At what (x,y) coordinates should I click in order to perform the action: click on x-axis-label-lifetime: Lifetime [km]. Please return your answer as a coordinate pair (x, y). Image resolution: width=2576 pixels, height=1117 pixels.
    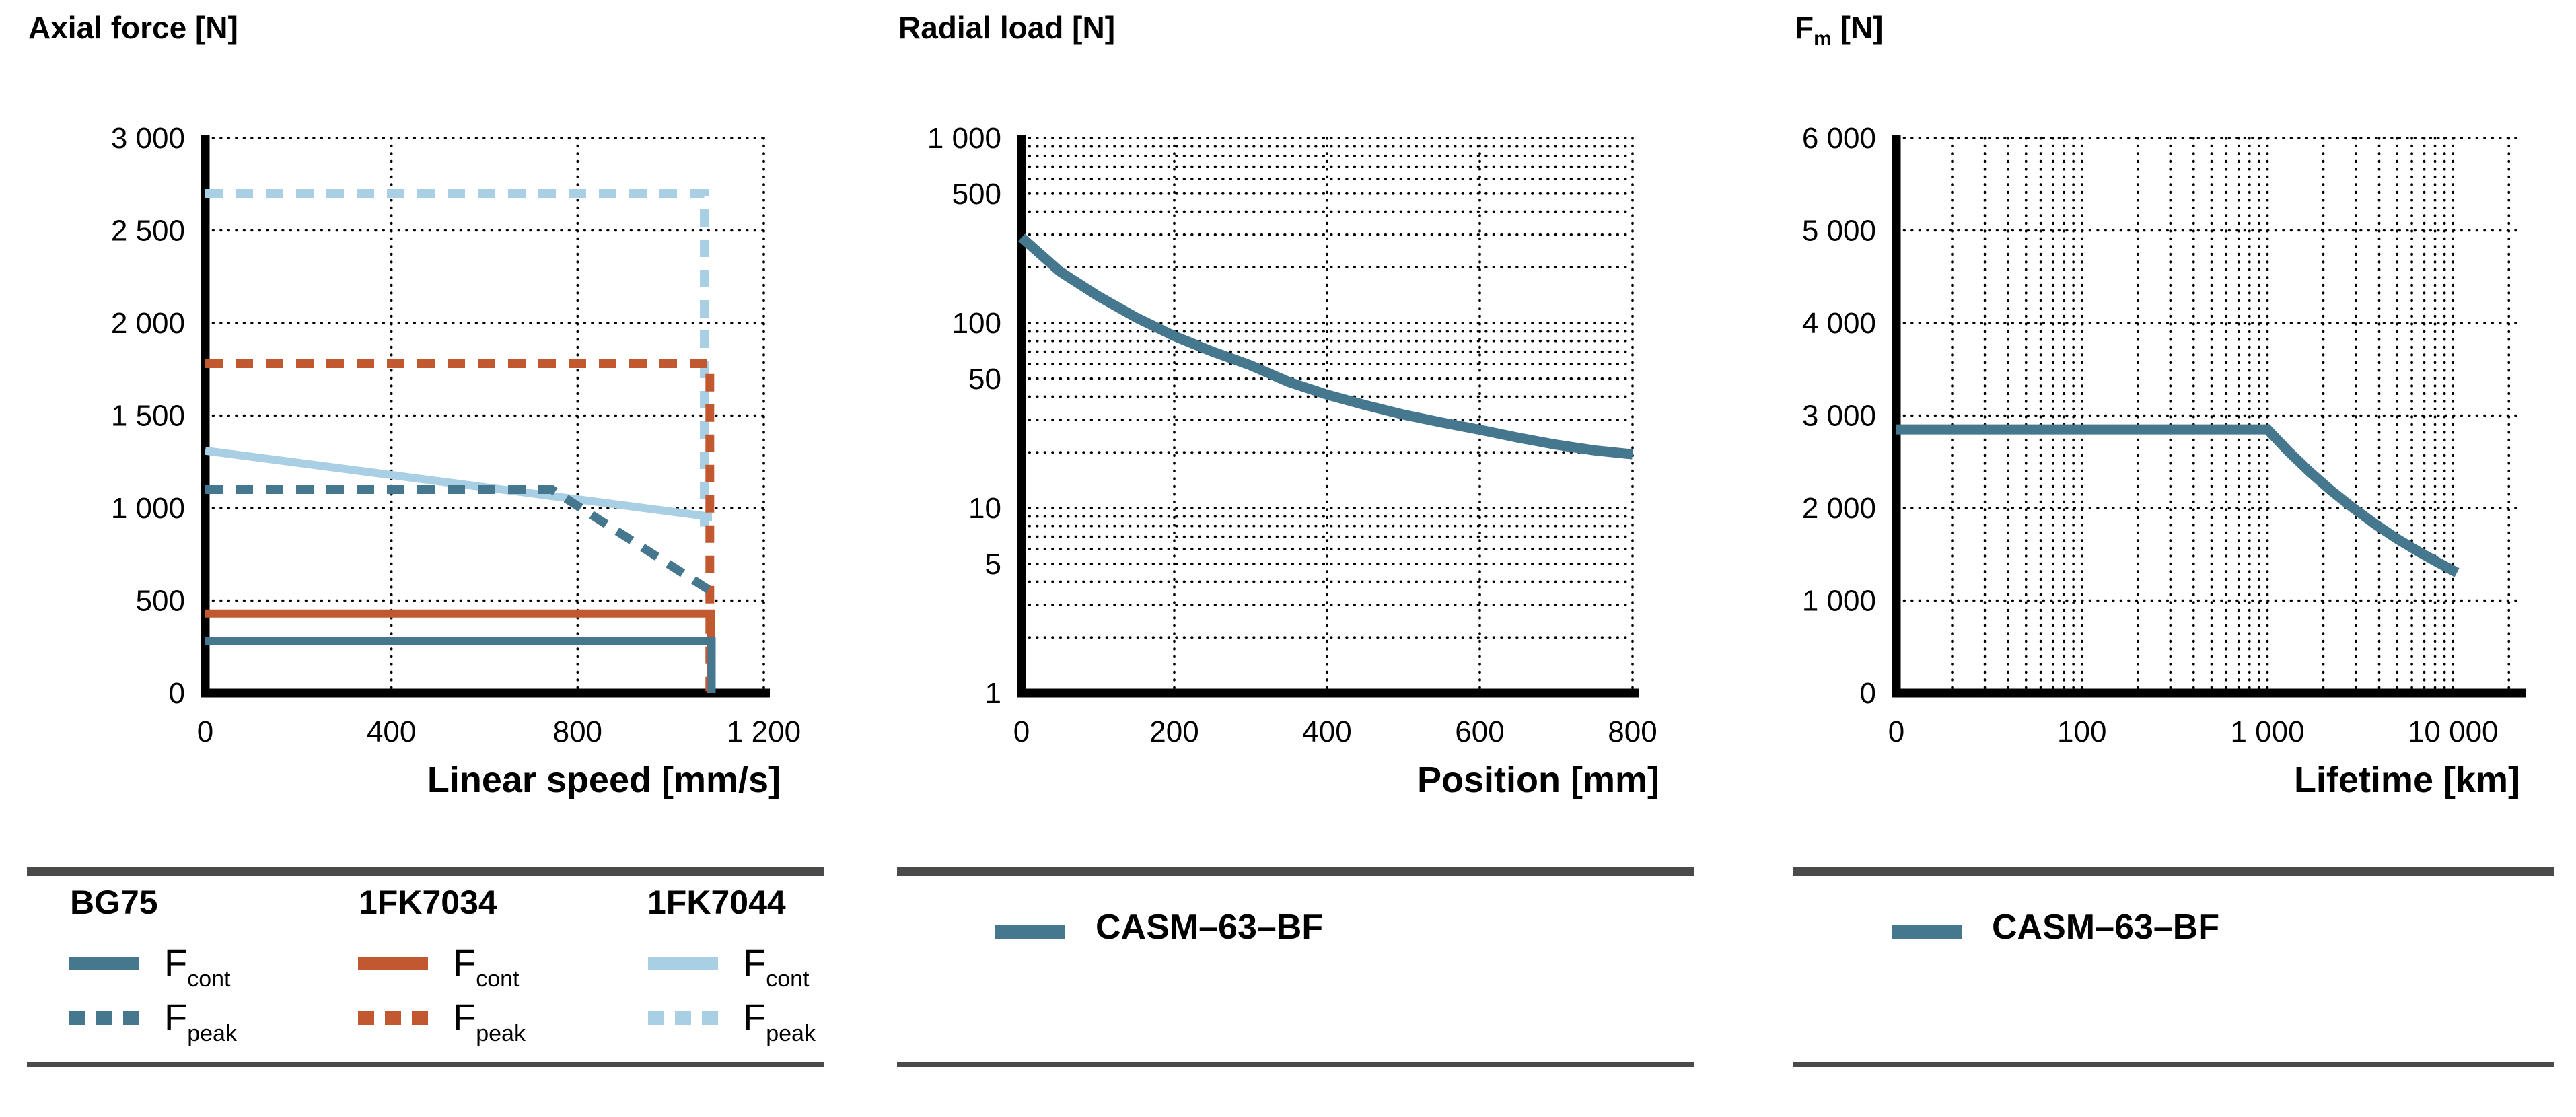
    Looking at the image, I should click on (2406, 780).